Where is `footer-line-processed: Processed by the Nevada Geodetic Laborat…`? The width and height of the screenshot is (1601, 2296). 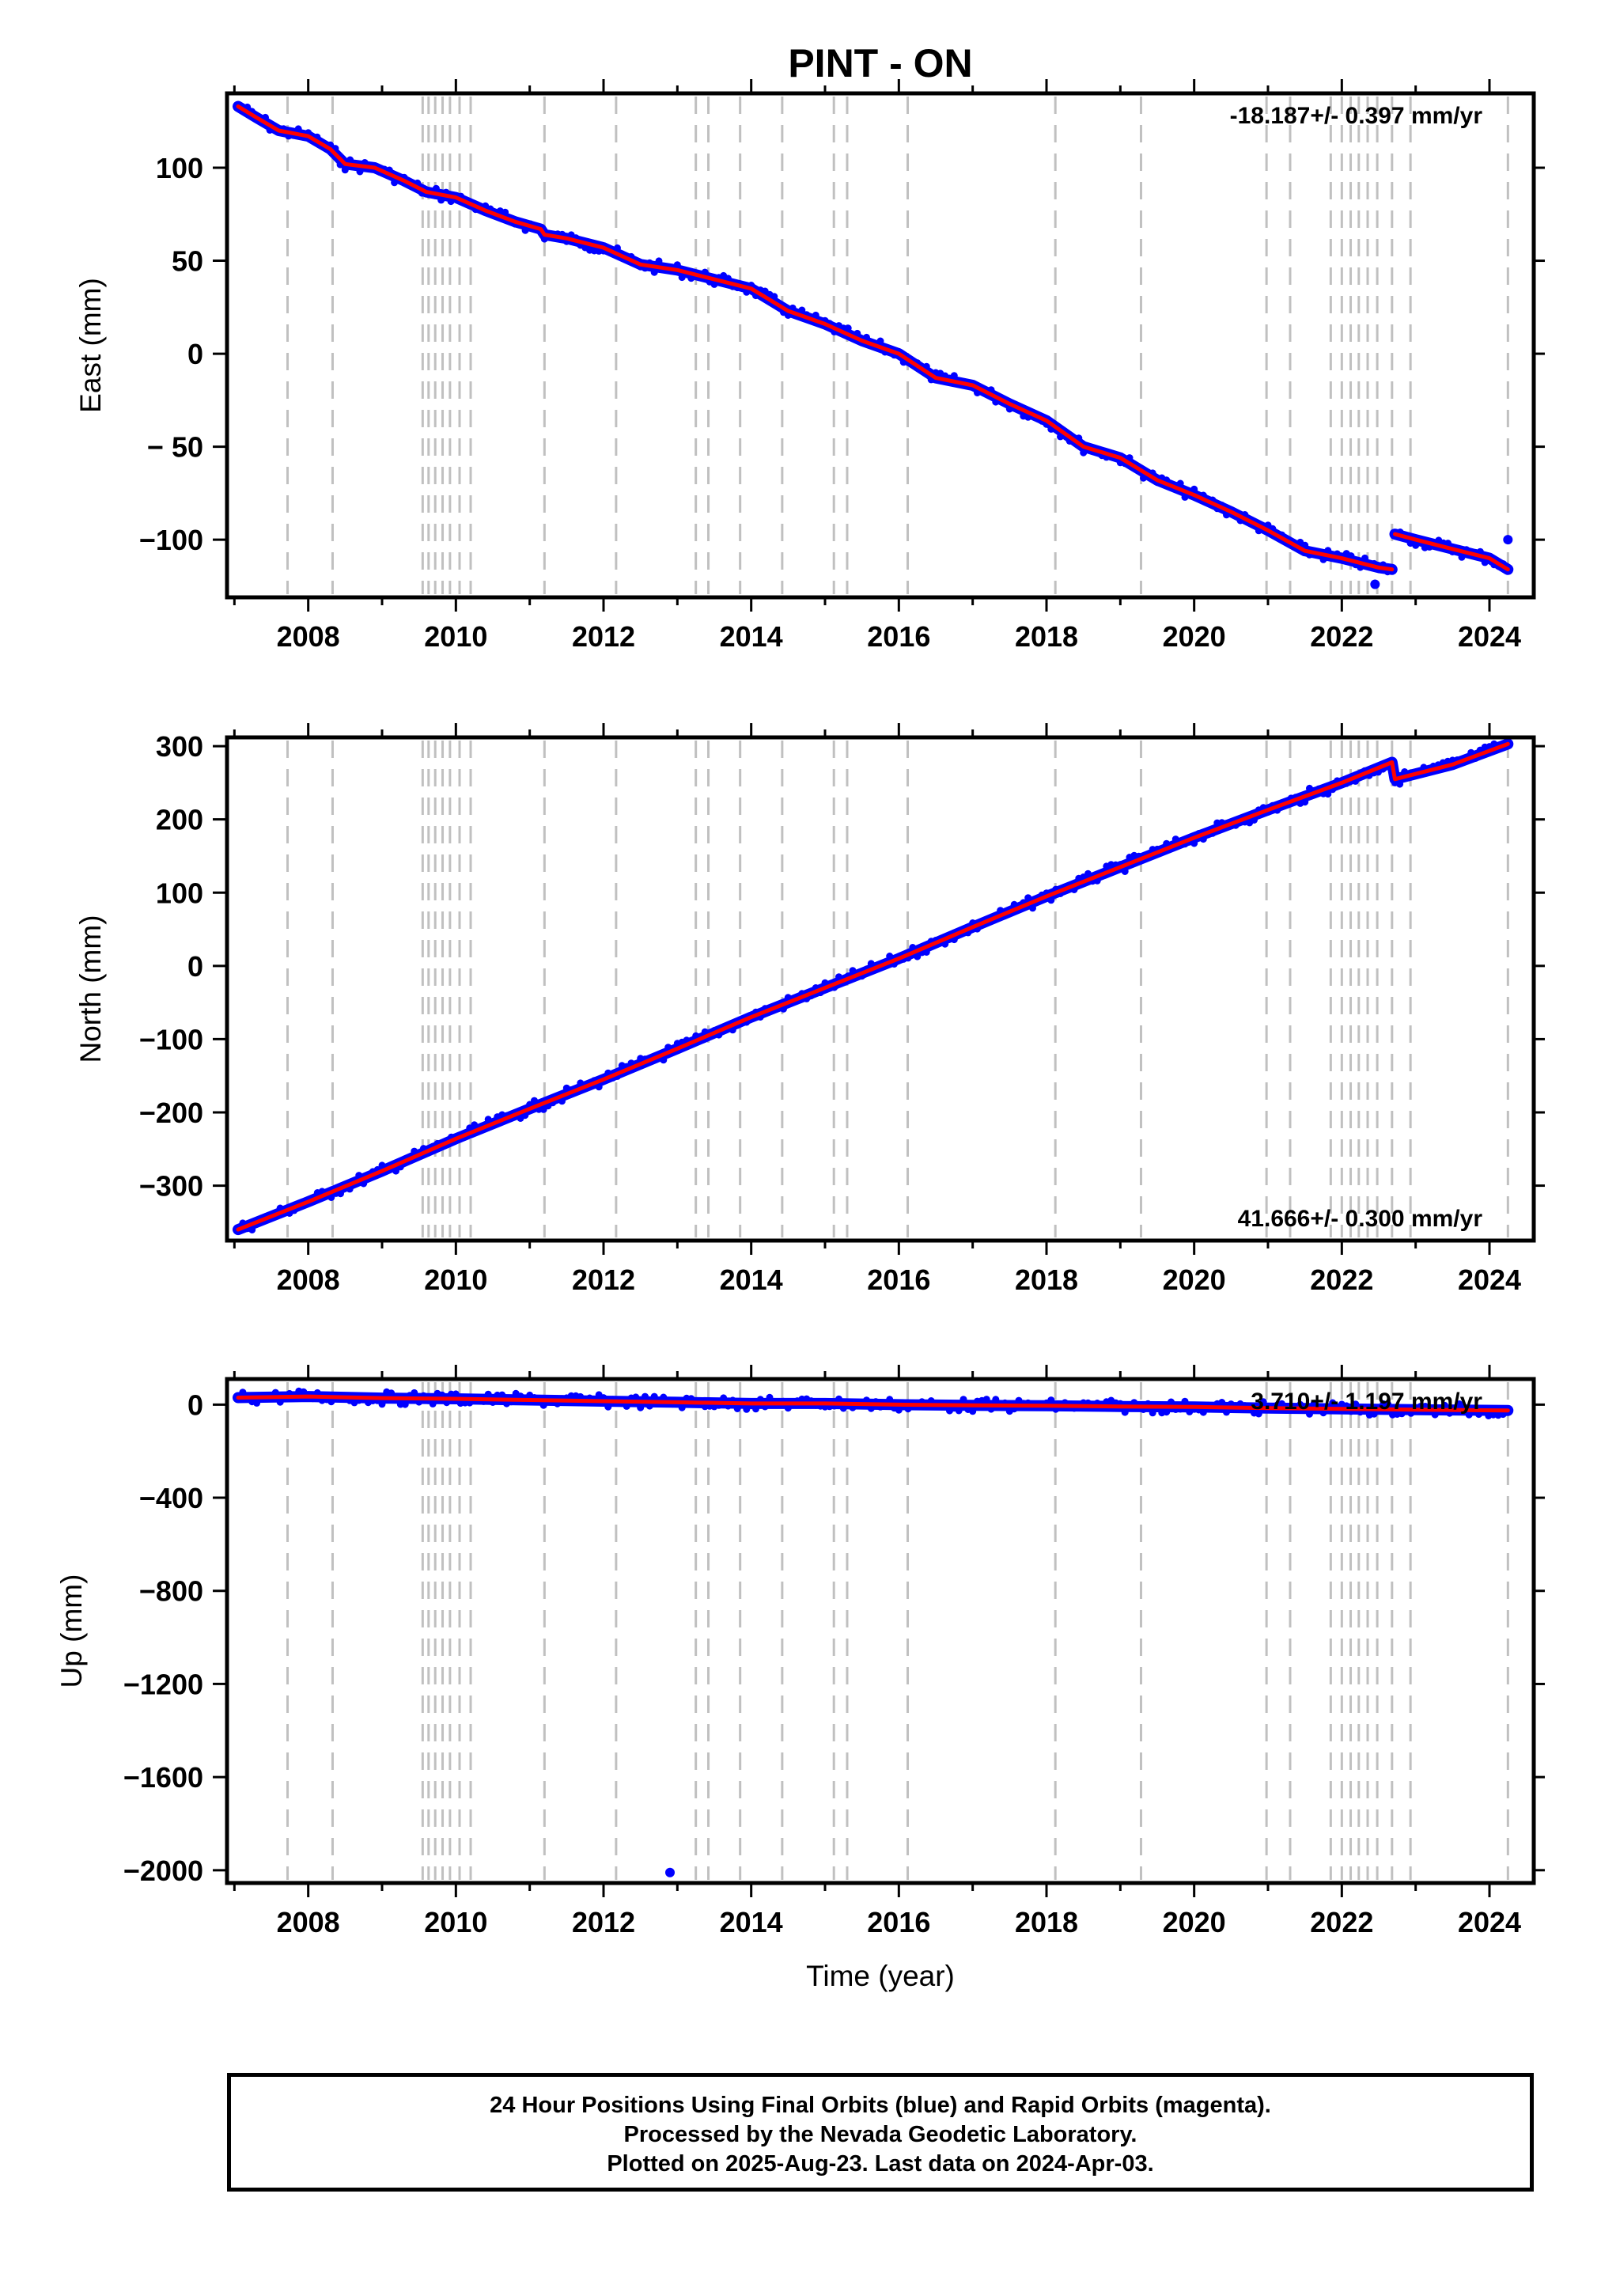 footer-line-processed: Processed by the Nevada Geodetic Laborat… is located at coordinates (880, 2135).